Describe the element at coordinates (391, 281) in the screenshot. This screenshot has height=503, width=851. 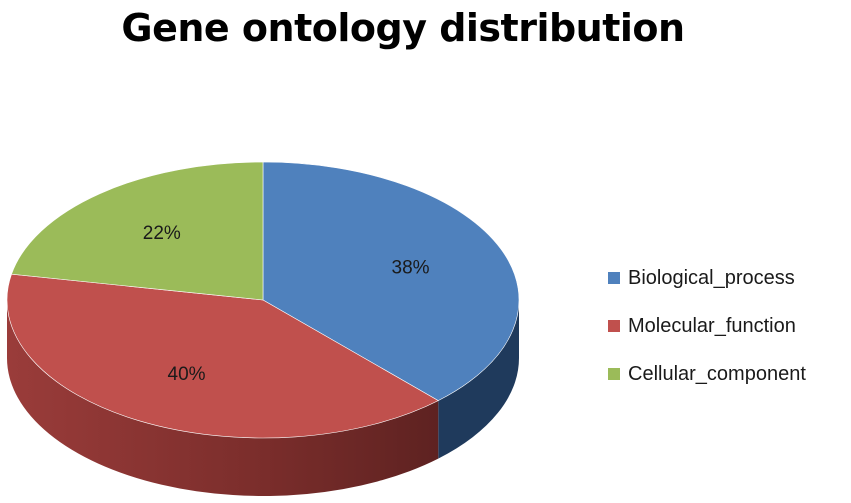
I see `pie-slice-biological-process` at that location.